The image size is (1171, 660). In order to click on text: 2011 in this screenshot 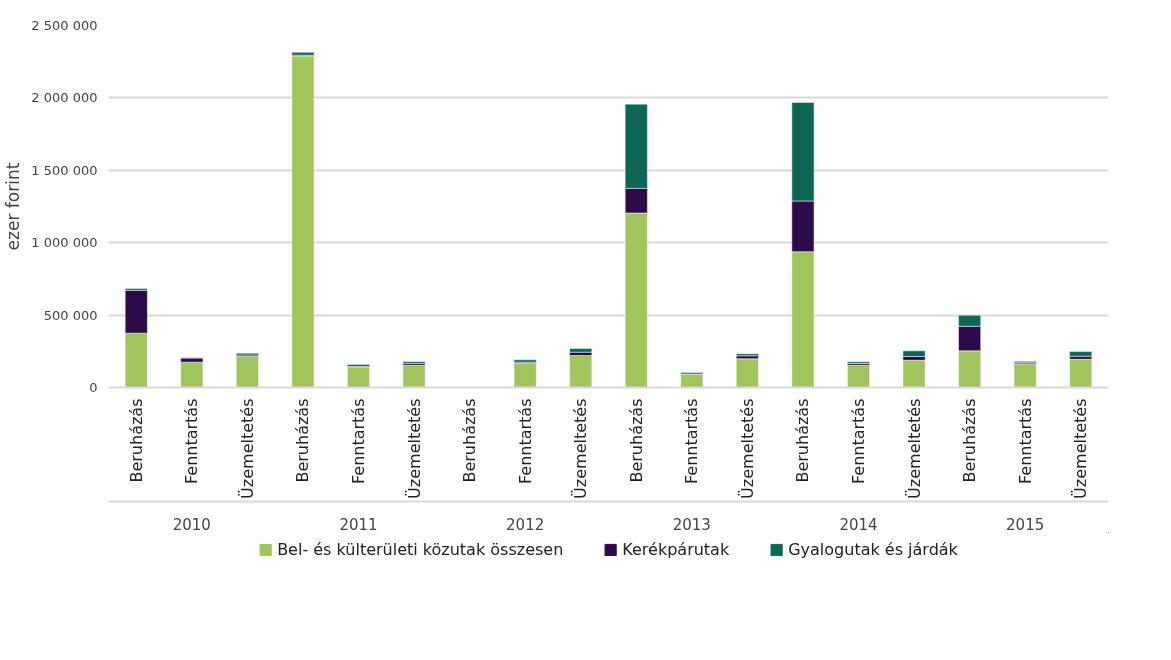, I will do `click(358, 524)`.